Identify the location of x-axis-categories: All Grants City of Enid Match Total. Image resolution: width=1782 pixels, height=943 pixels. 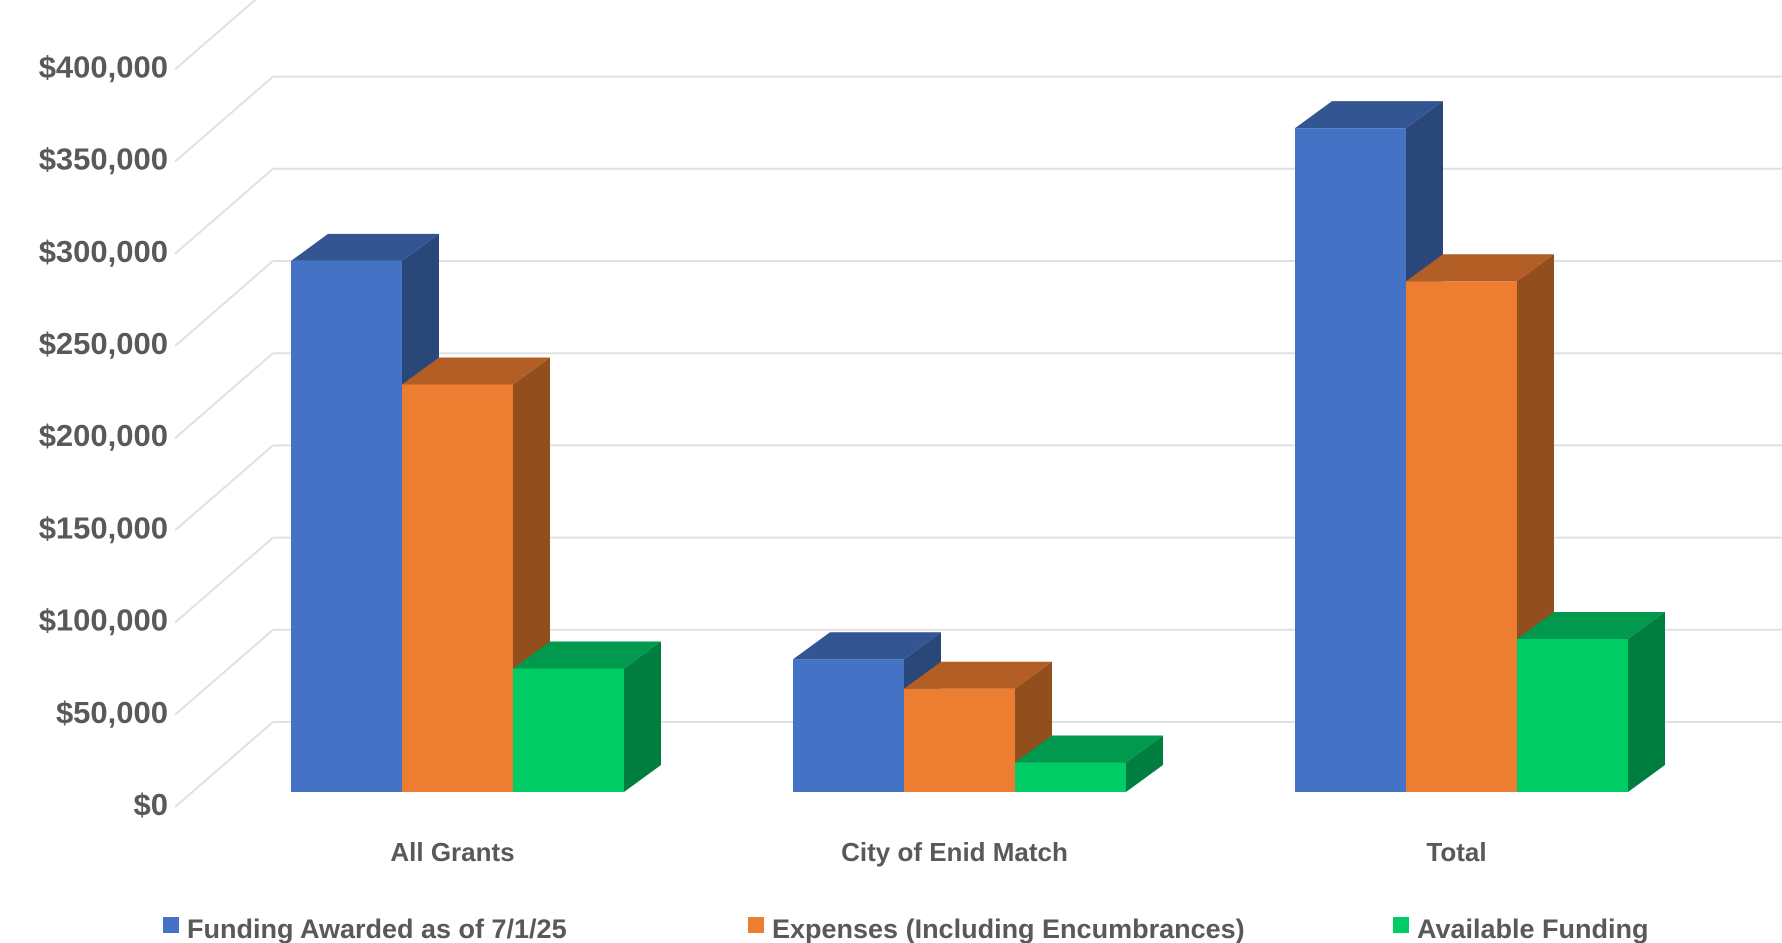
(938, 852).